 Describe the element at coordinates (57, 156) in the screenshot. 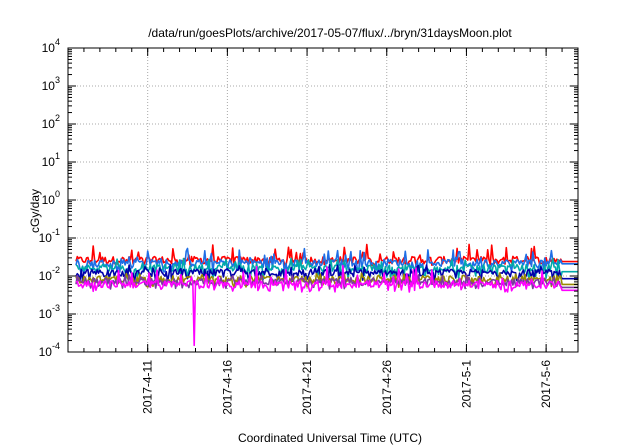

I see `y-tick-exponent: 1` at that location.